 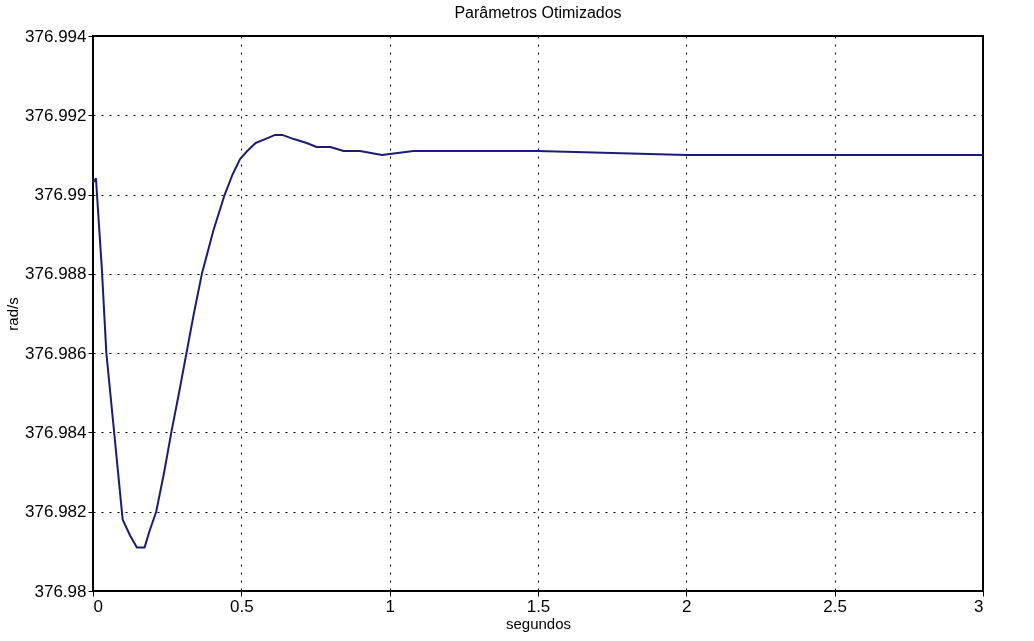 What do you see at coordinates (98, 606) in the screenshot?
I see `x-tick-label: 0` at bounding box center [98, 606].